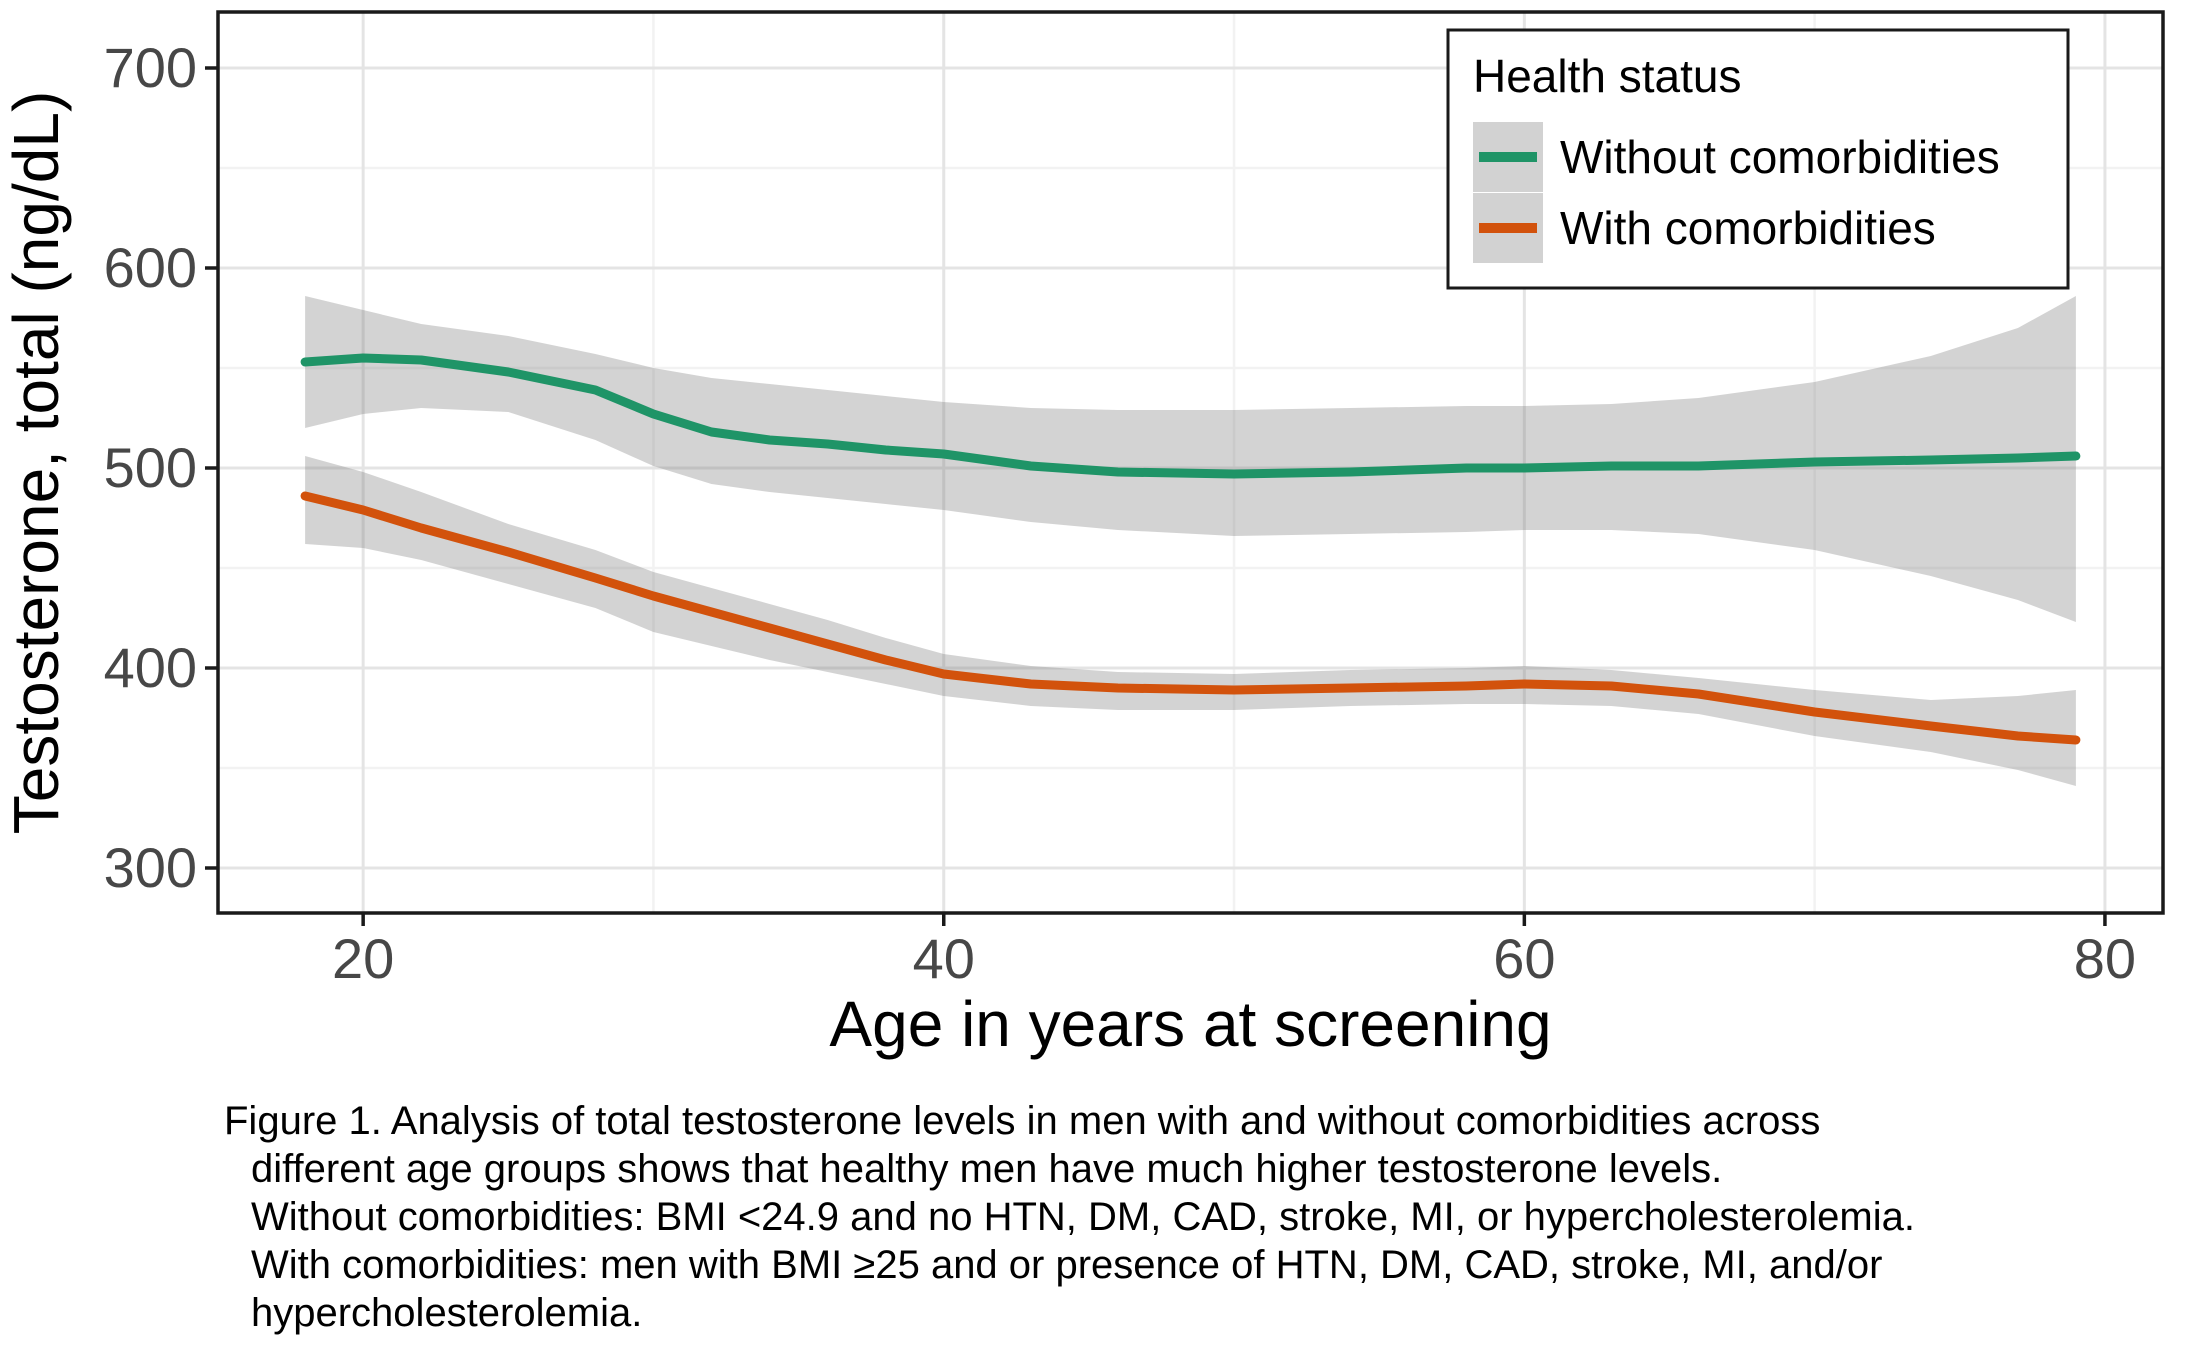 This screenshot has width=2187, height=1351. I want to click on y-tick-label: 600, so click(150, 267).